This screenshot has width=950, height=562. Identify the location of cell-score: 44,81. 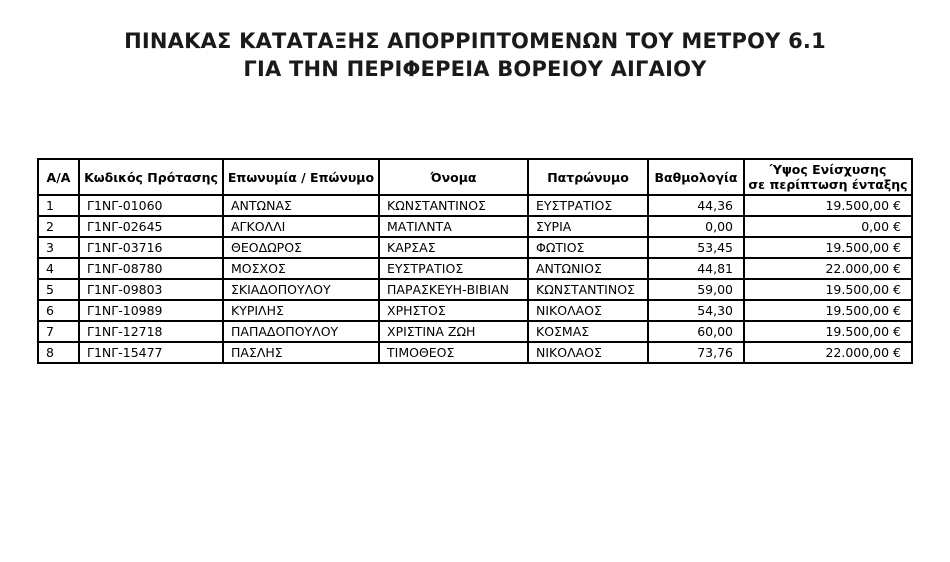
(696, 268).